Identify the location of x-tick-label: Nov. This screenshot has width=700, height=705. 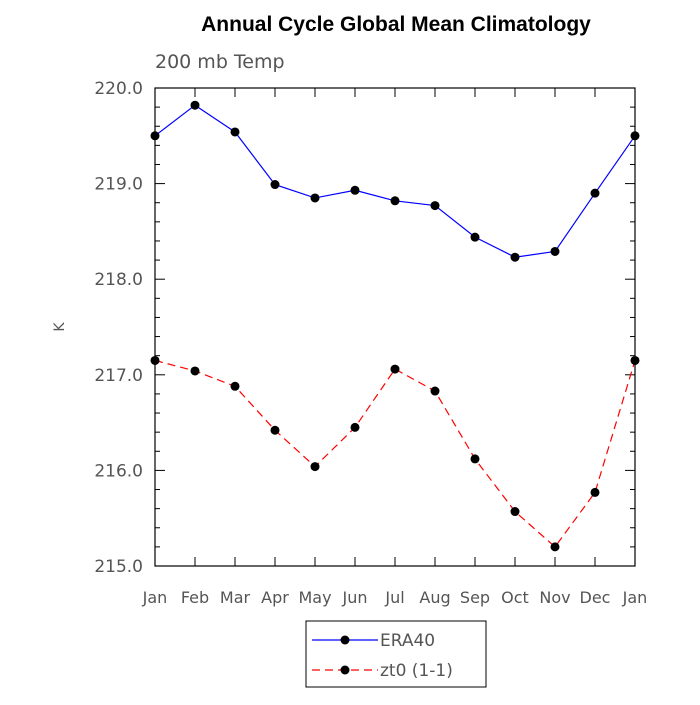
(554, 597).